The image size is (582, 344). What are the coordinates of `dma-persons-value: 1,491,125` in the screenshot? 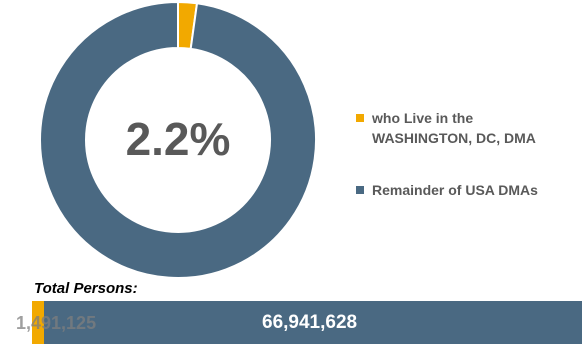 It's located at (56, 323).